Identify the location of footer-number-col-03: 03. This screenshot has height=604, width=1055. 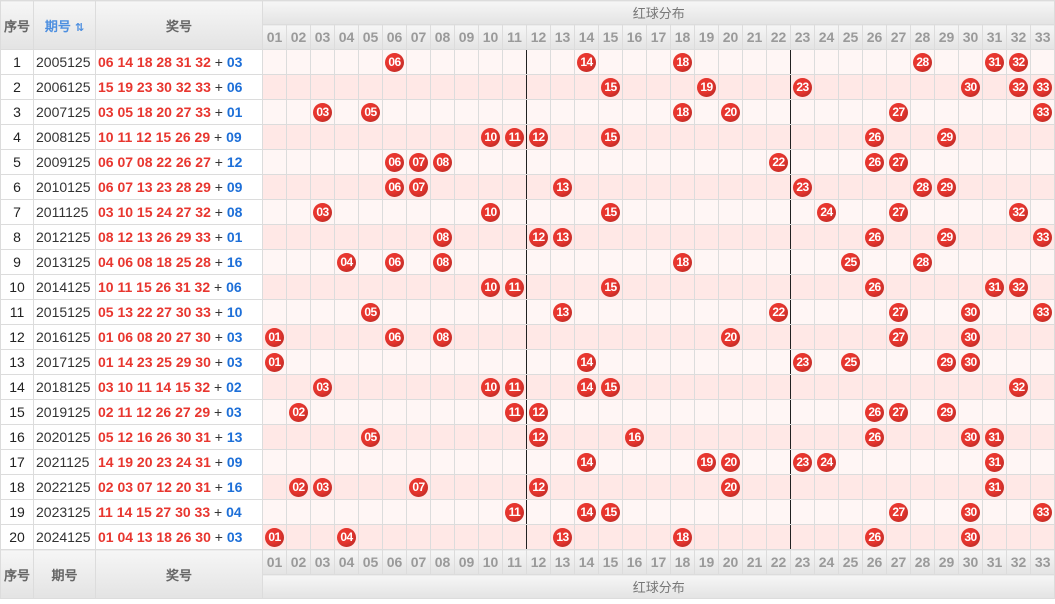
(322, 562).